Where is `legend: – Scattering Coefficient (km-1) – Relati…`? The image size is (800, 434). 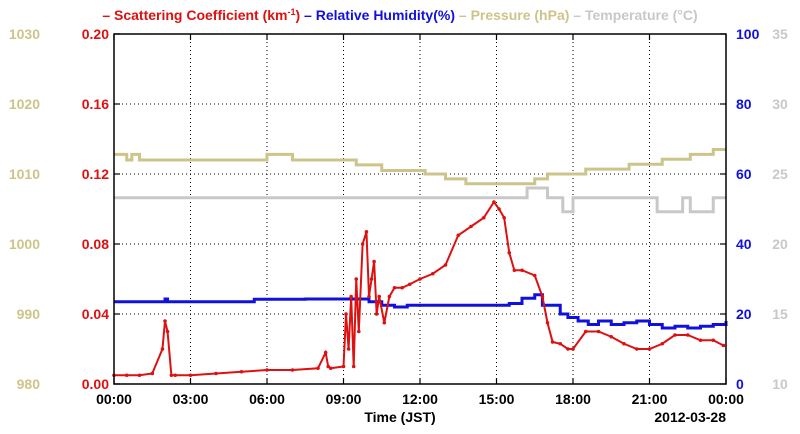
legend: – Scattering Coefficient (km-1) – Relati… is located at coordinates (399, 15).